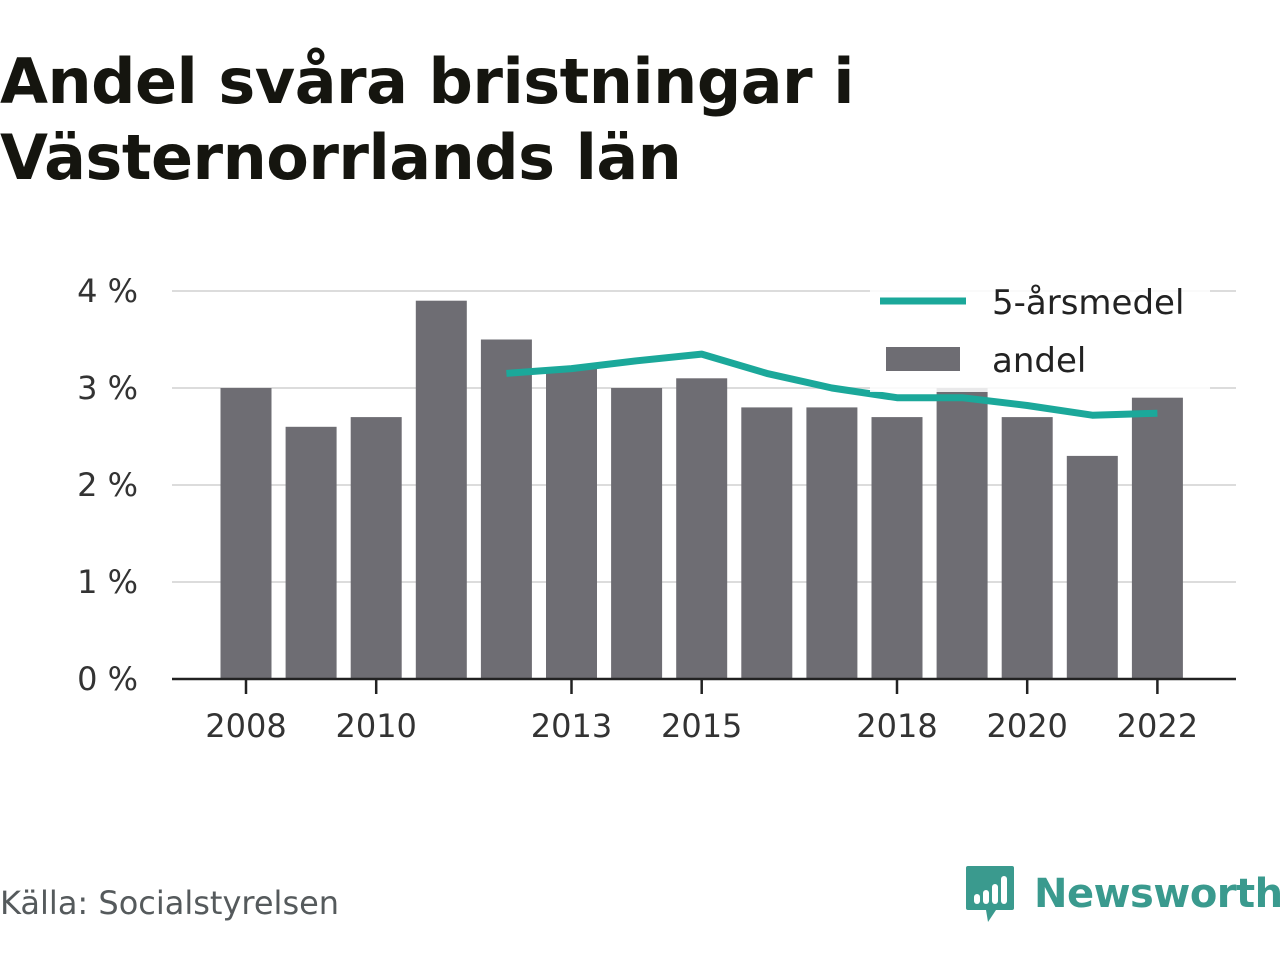  What do you see at coordinates (990, 894) in the screenshot?
I see `newsworthy-logo-icon` at bounding box center [990, 894].